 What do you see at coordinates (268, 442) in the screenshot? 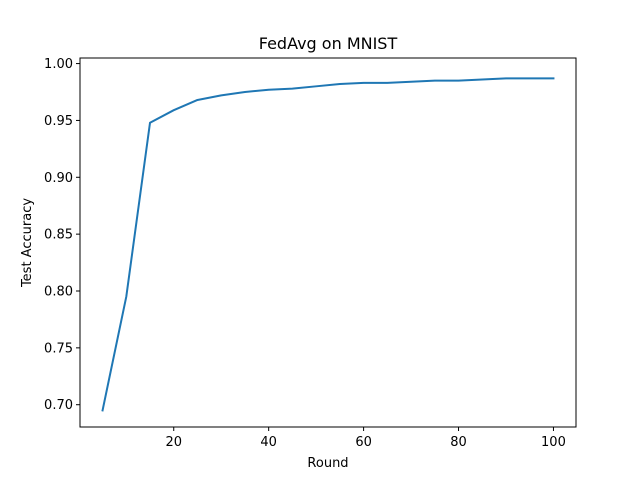
I see `x-tick-label: 40` at bounding box center [268, 442].